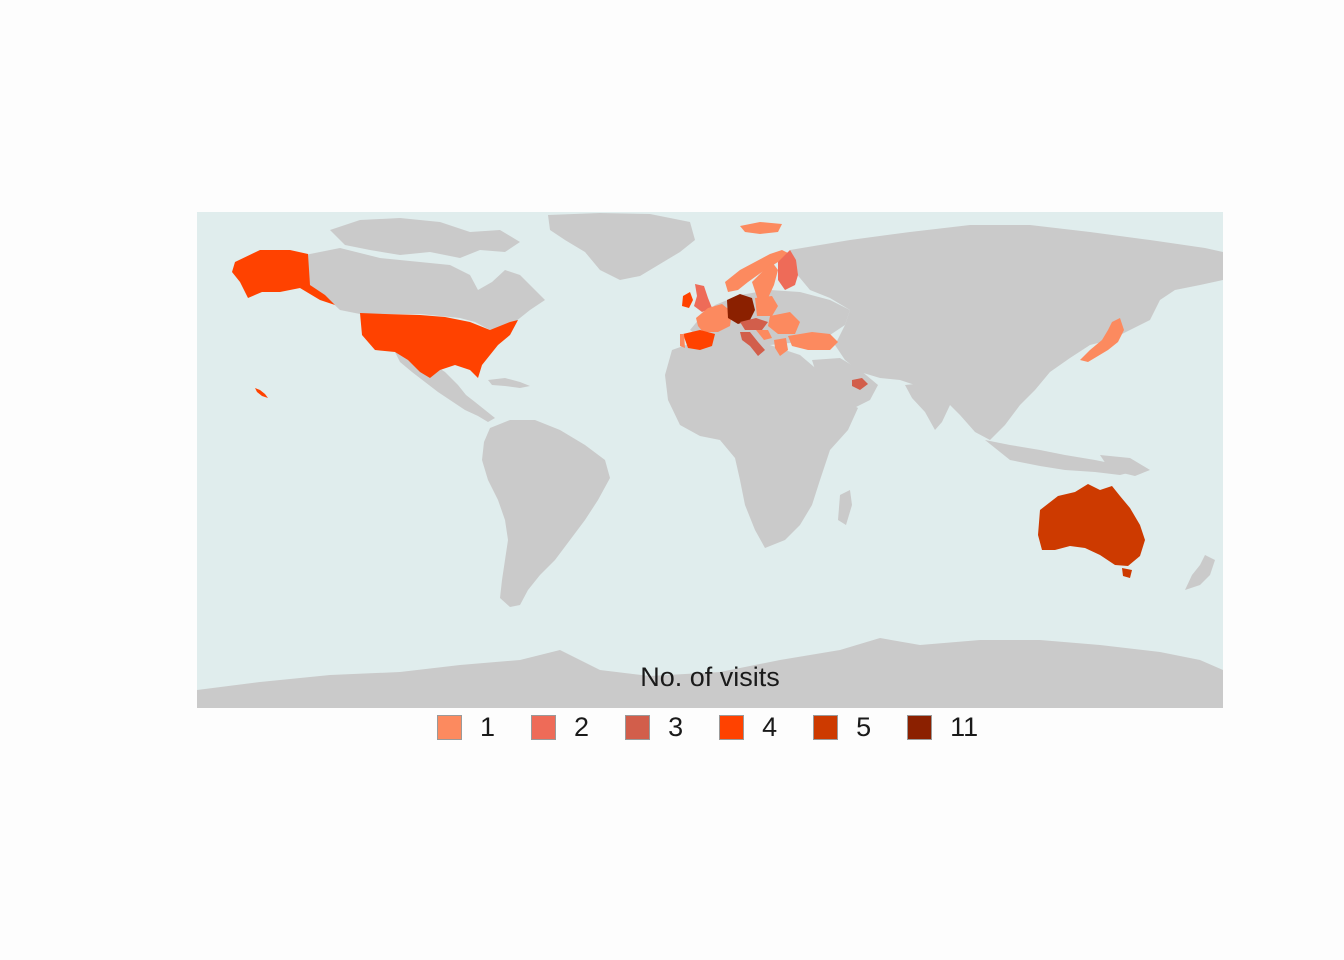 The width and height of the screenshot is (1344, 960). I want to click on legend-item-11: 11, so click(942, 727).